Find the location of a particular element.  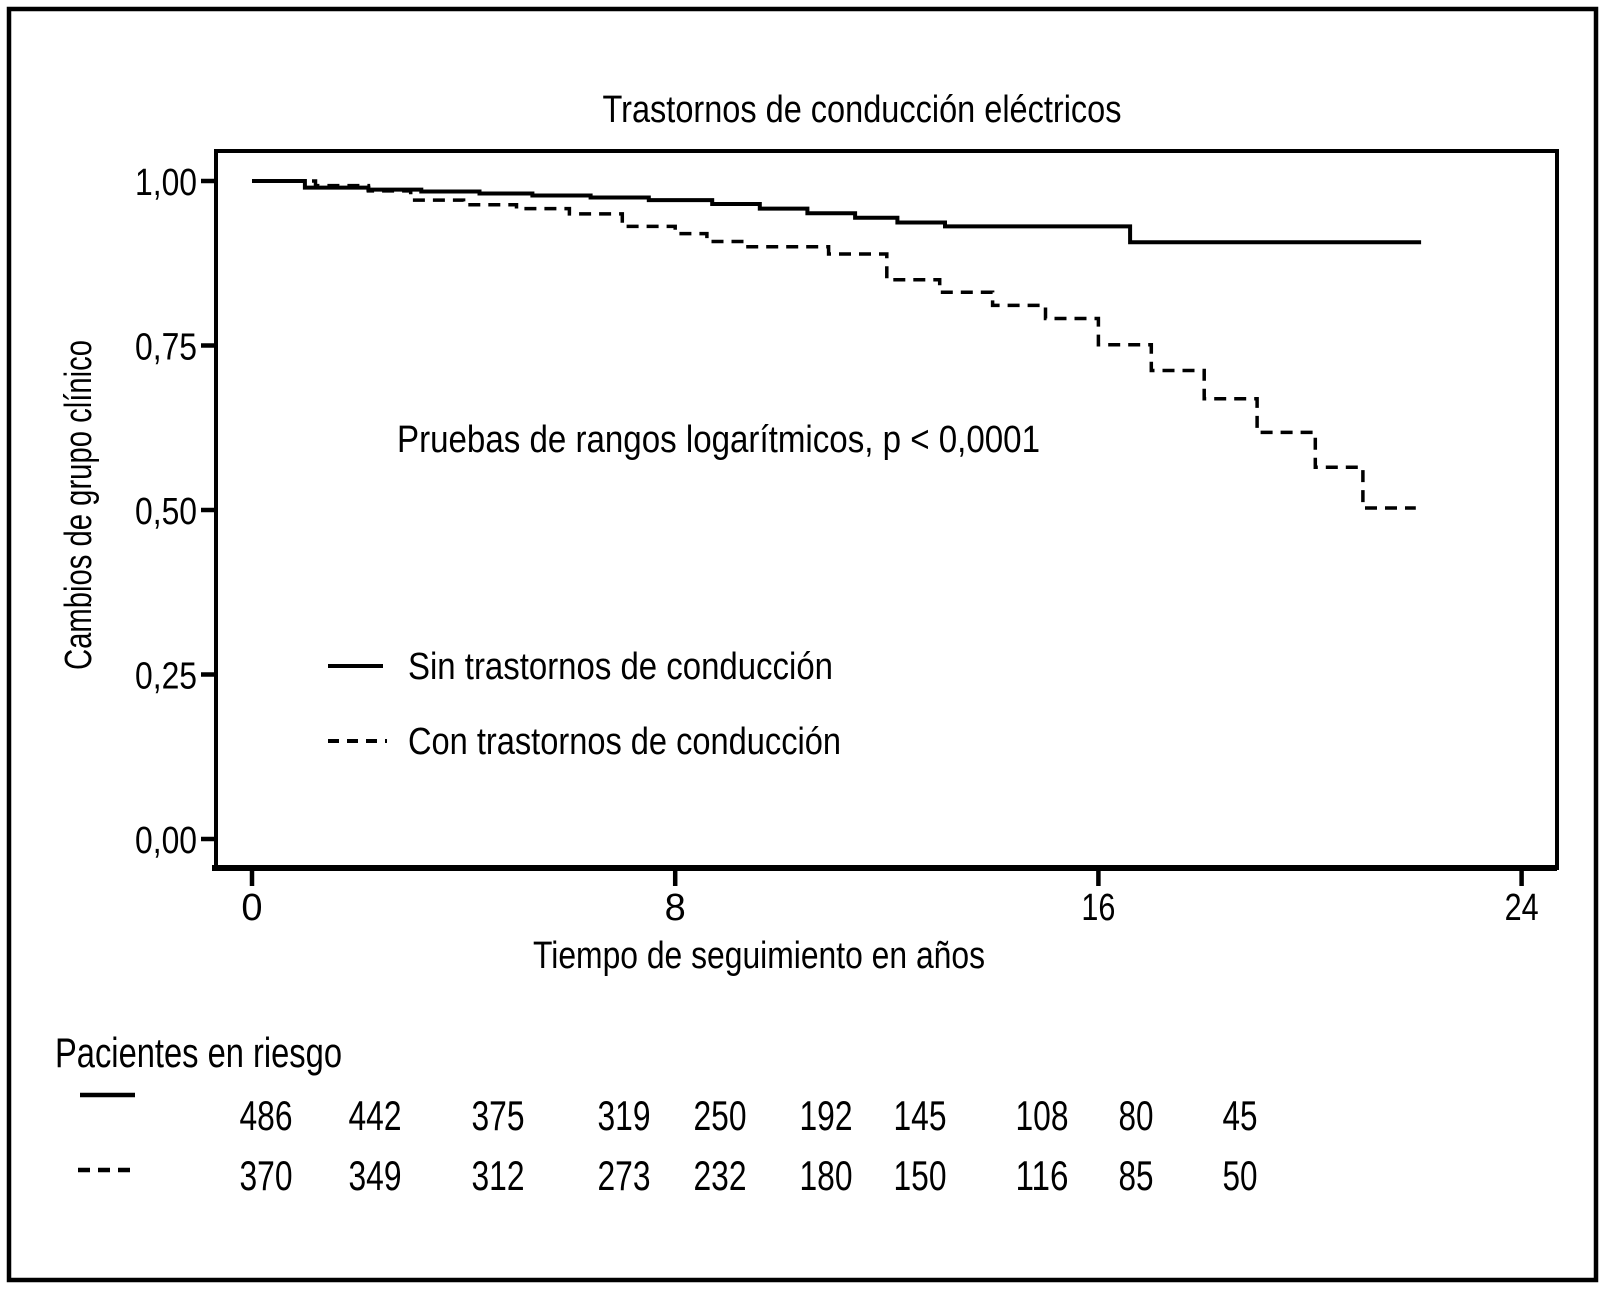

y-tick-label: 0,50 is located at coordinates (166, 512).